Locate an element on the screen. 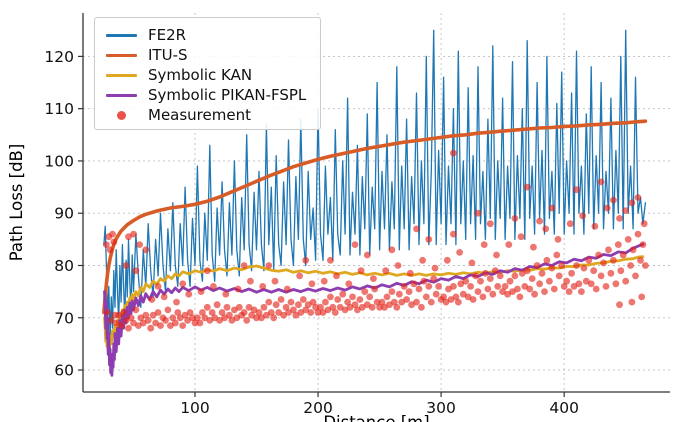  legend-item-symbolic-pikan-fspl: Symbolic PIKAN-FSPL is located at coordinates (206, 95).